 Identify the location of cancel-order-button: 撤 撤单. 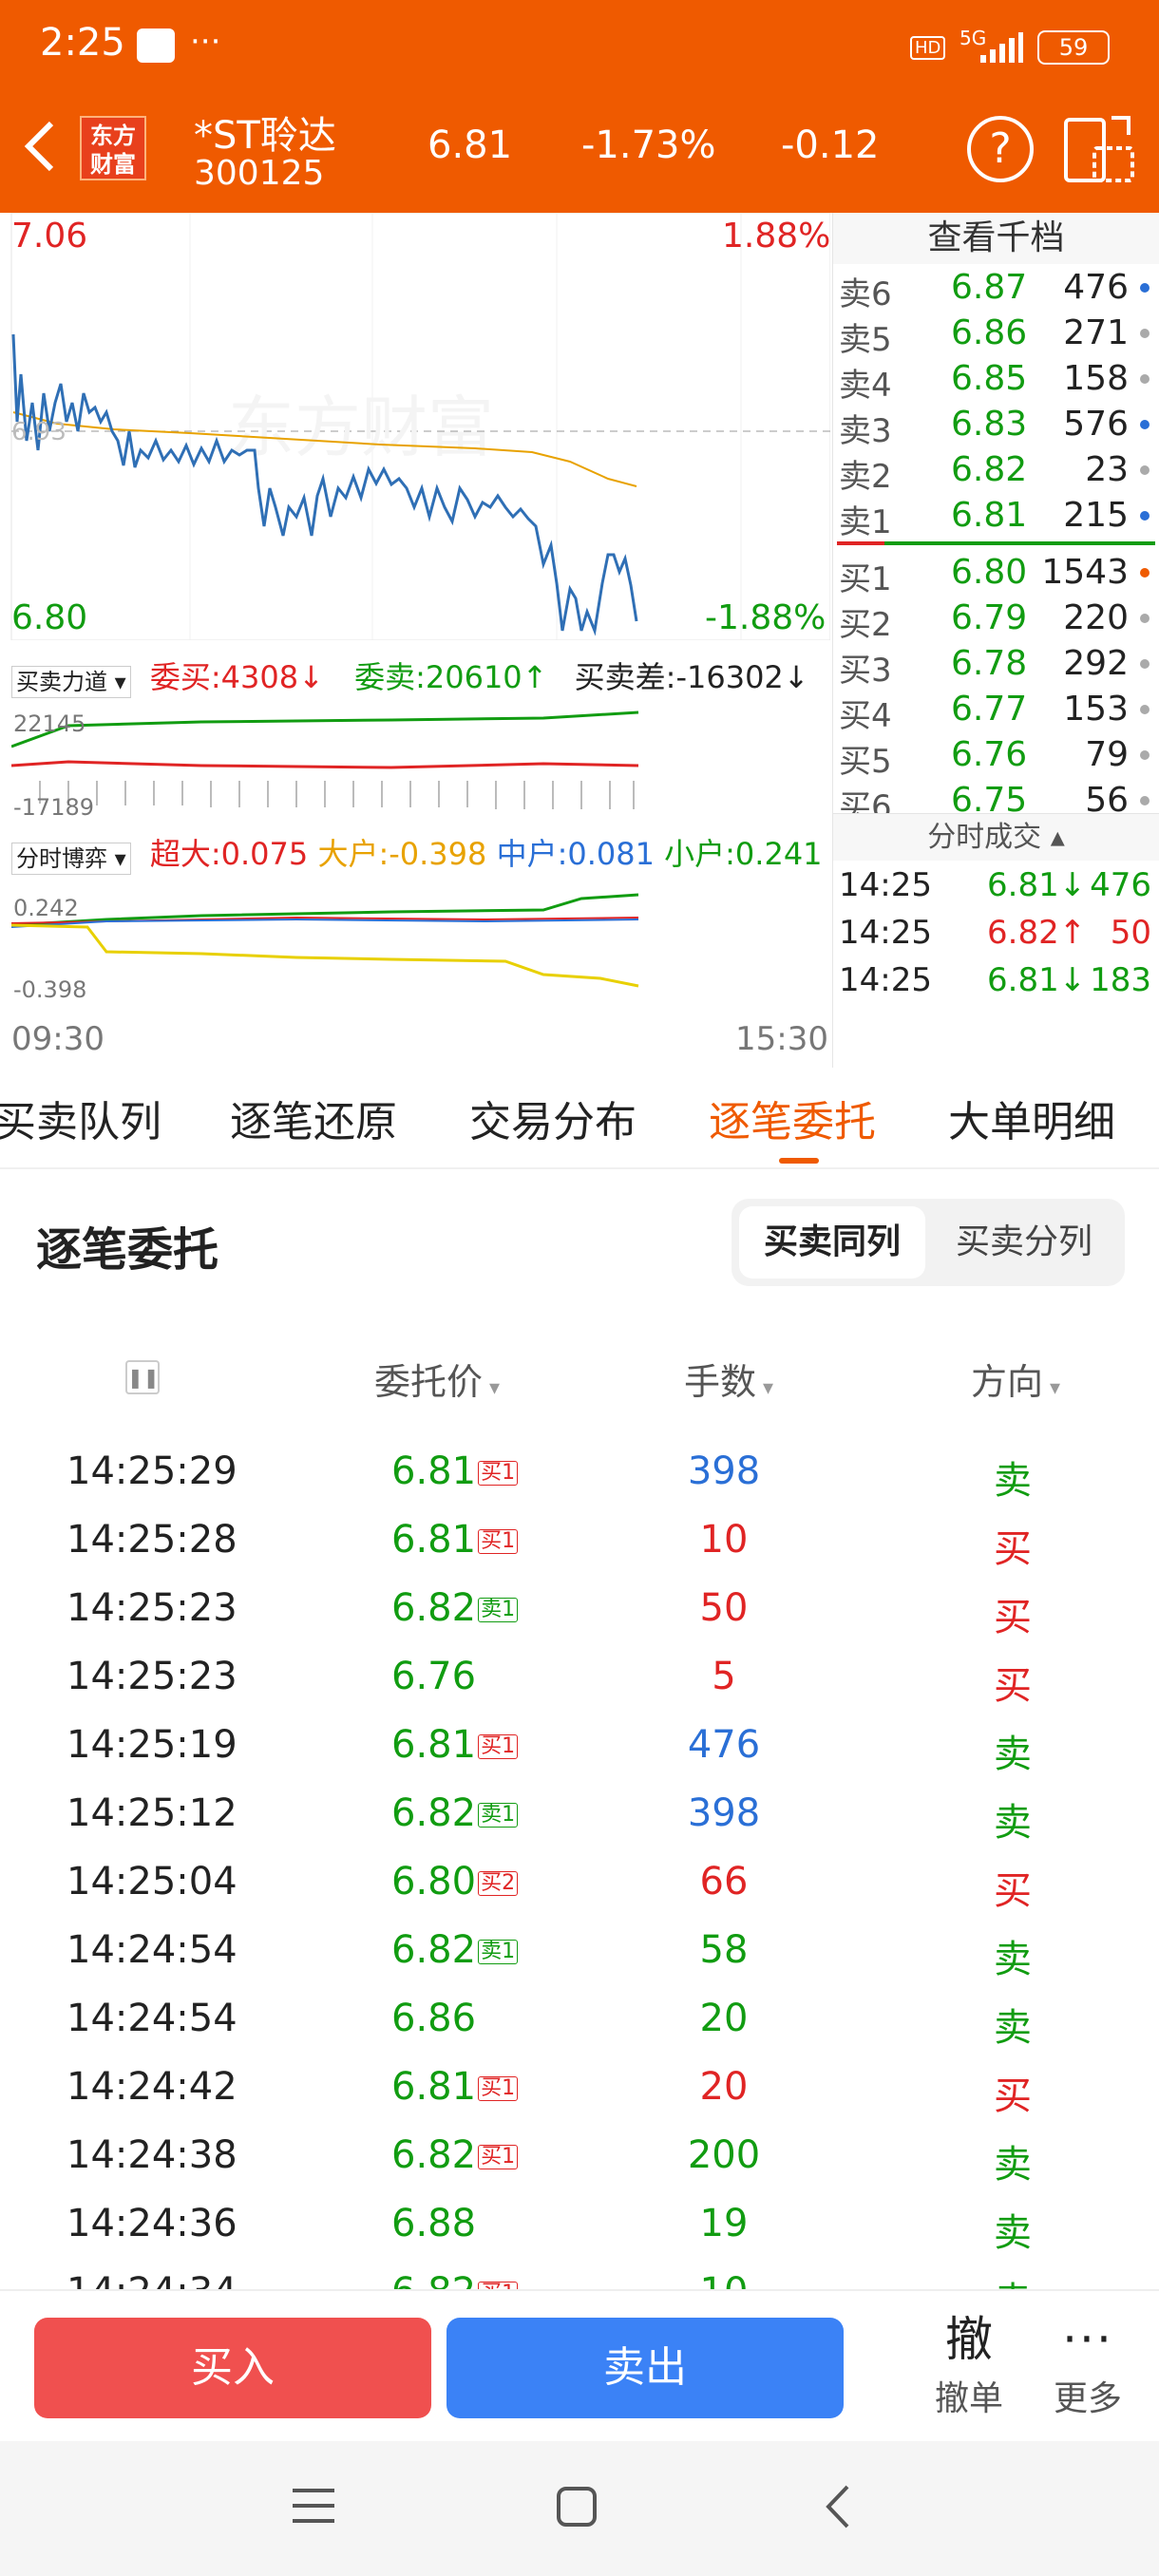
(969, 2364).